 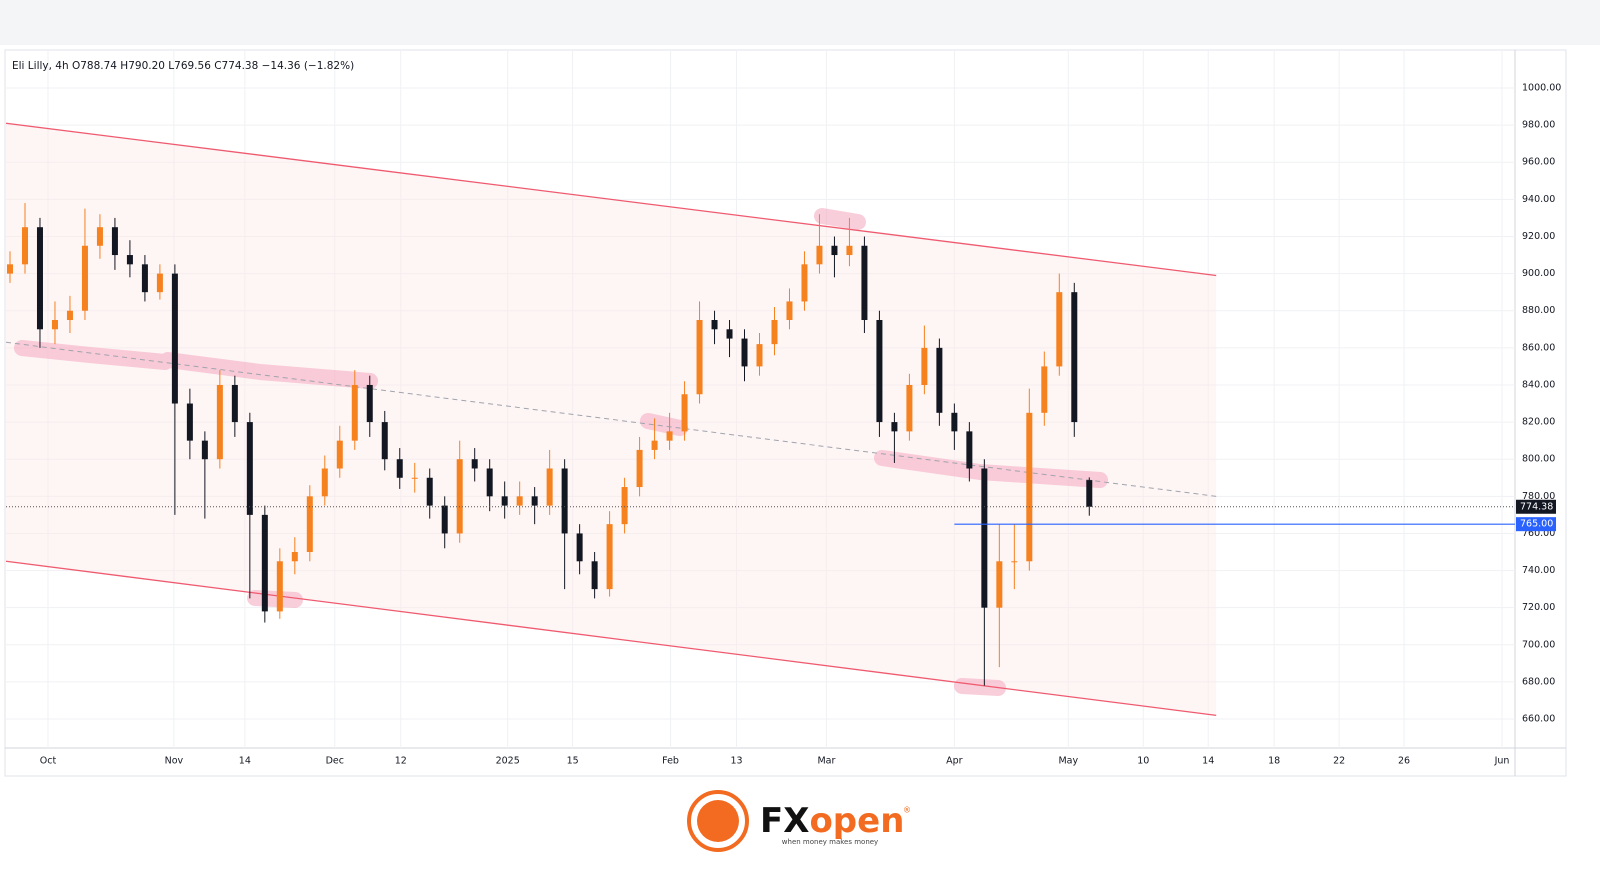 What do you see at coordinates (174, 761) in the screenshot?
I see `x-tick-label: Nov` at bounding box center [174, 761].